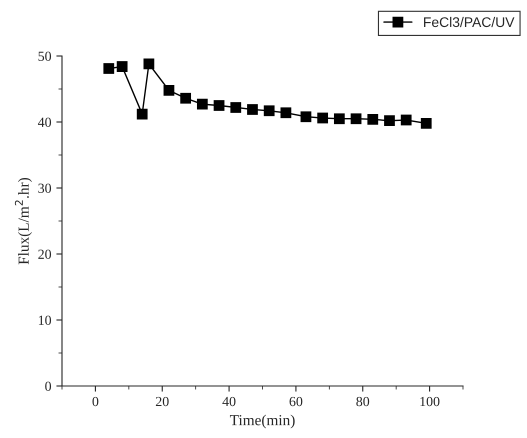  I want to click on x-tick-label: 40, so click(229, 401).